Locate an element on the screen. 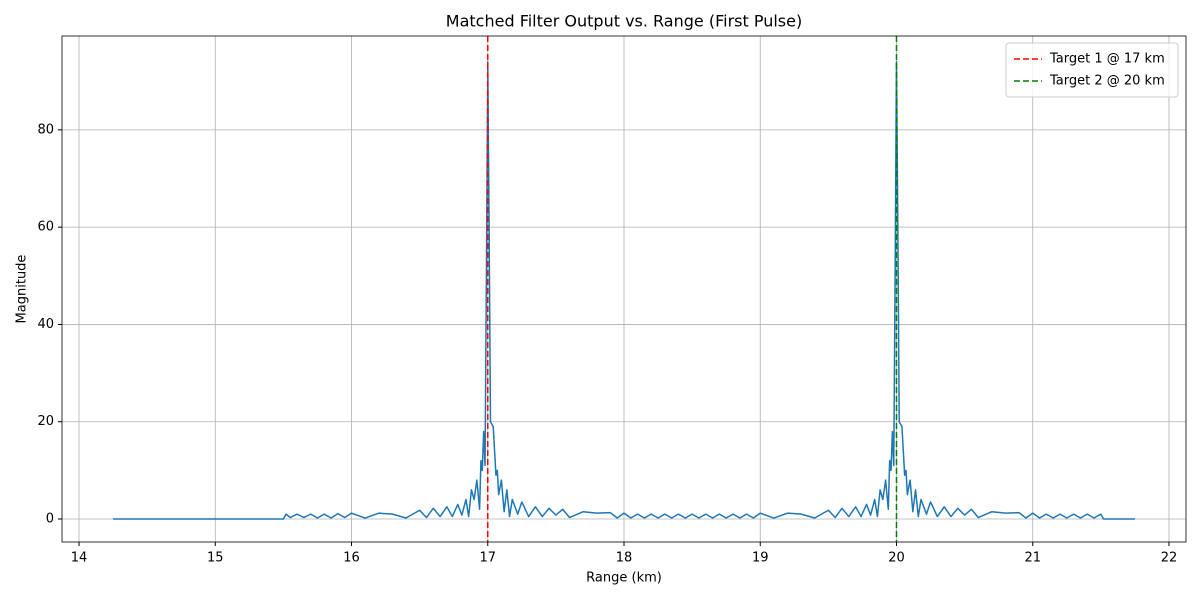 The width and height of the screenshot is (1200, 604). y-tick-label: 60 is located at coordinates (45, 227).